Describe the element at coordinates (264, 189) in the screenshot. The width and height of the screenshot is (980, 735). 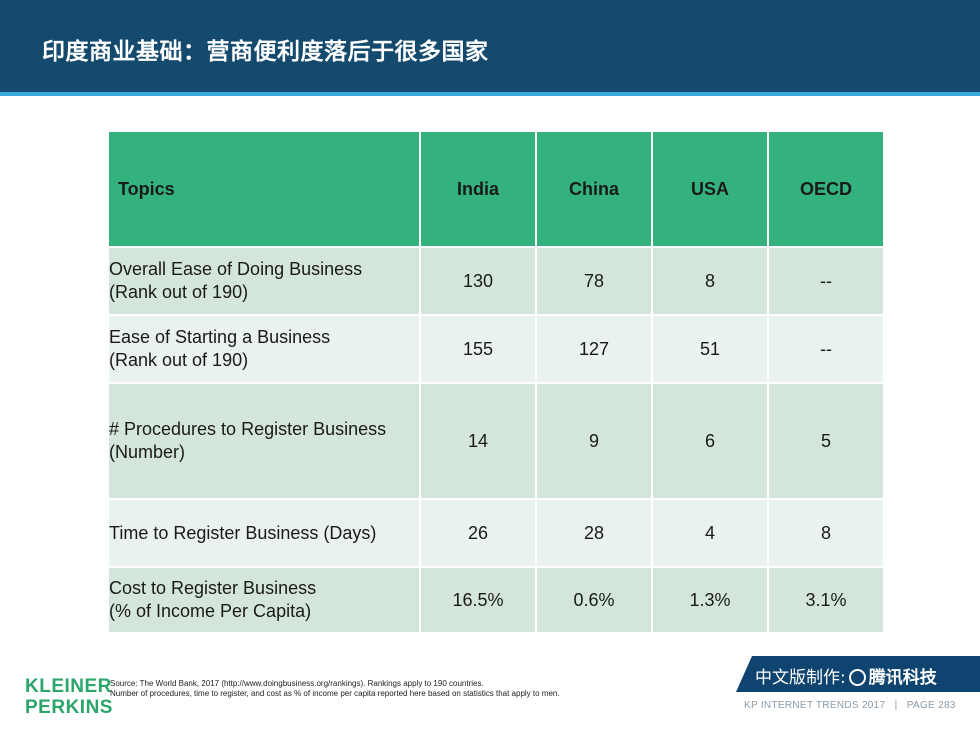
I see `header-topics: Topics` at that location.